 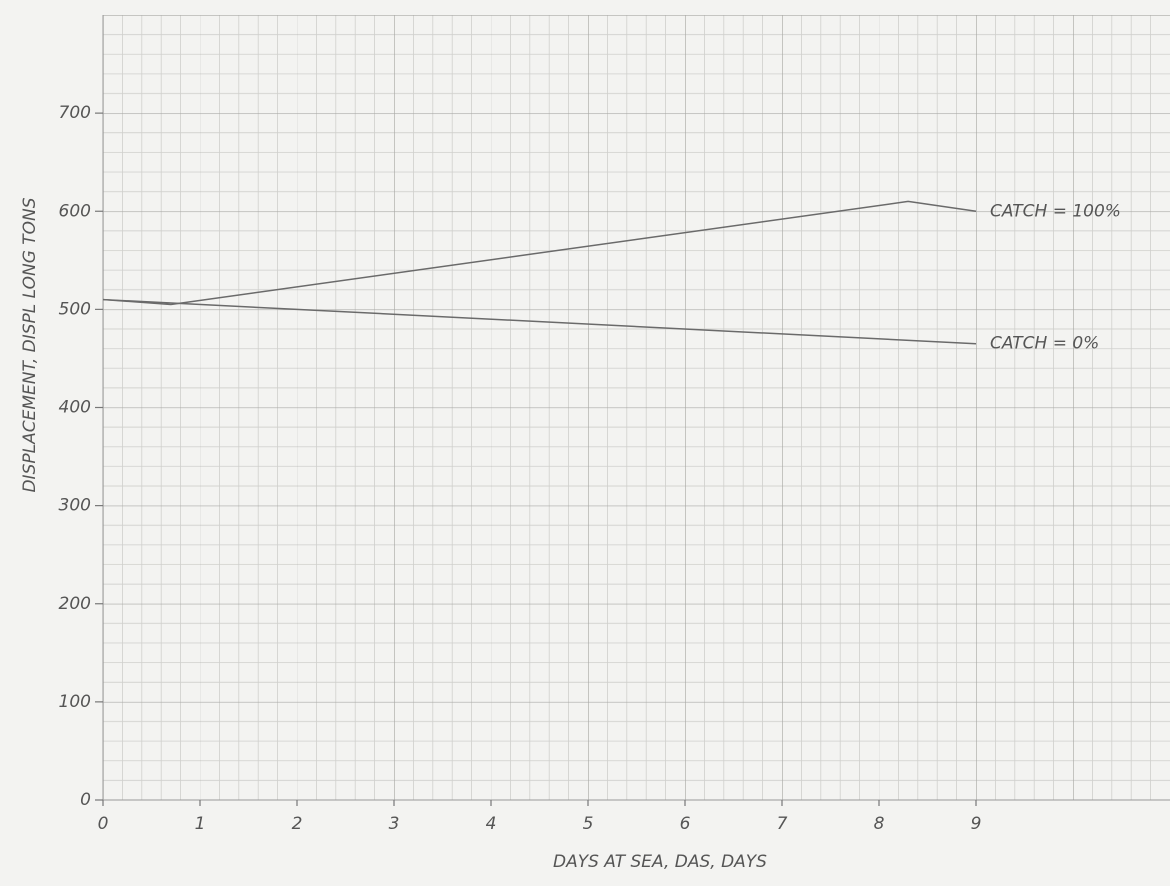 I want to click on x-tick-label: 6, so click(x=685, y=824).